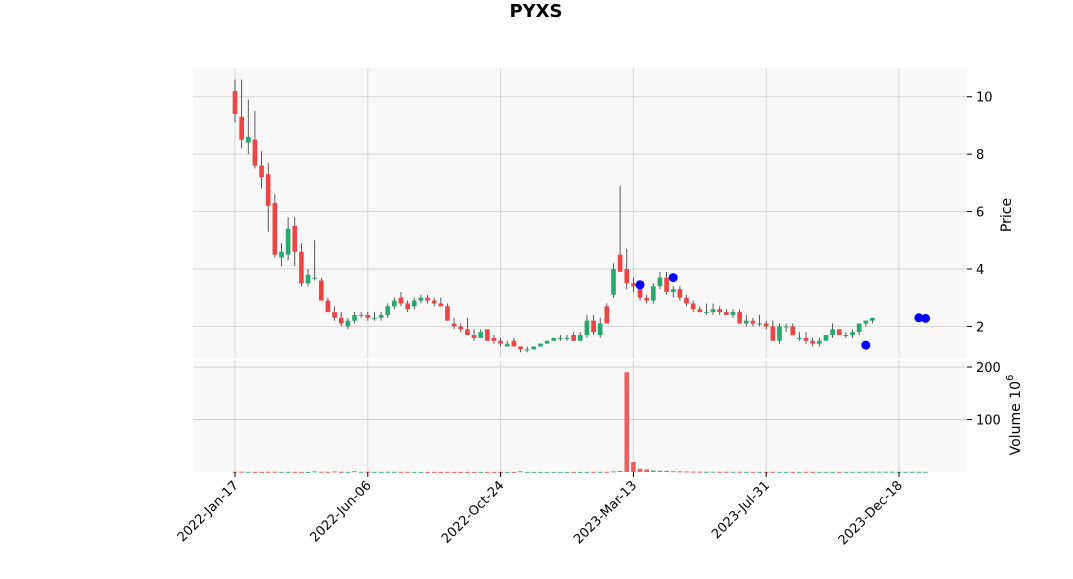 This screenshot has width=1073, height=579. I want to click on x-tick-label: 2023-Mar-13, so click(605, 512).